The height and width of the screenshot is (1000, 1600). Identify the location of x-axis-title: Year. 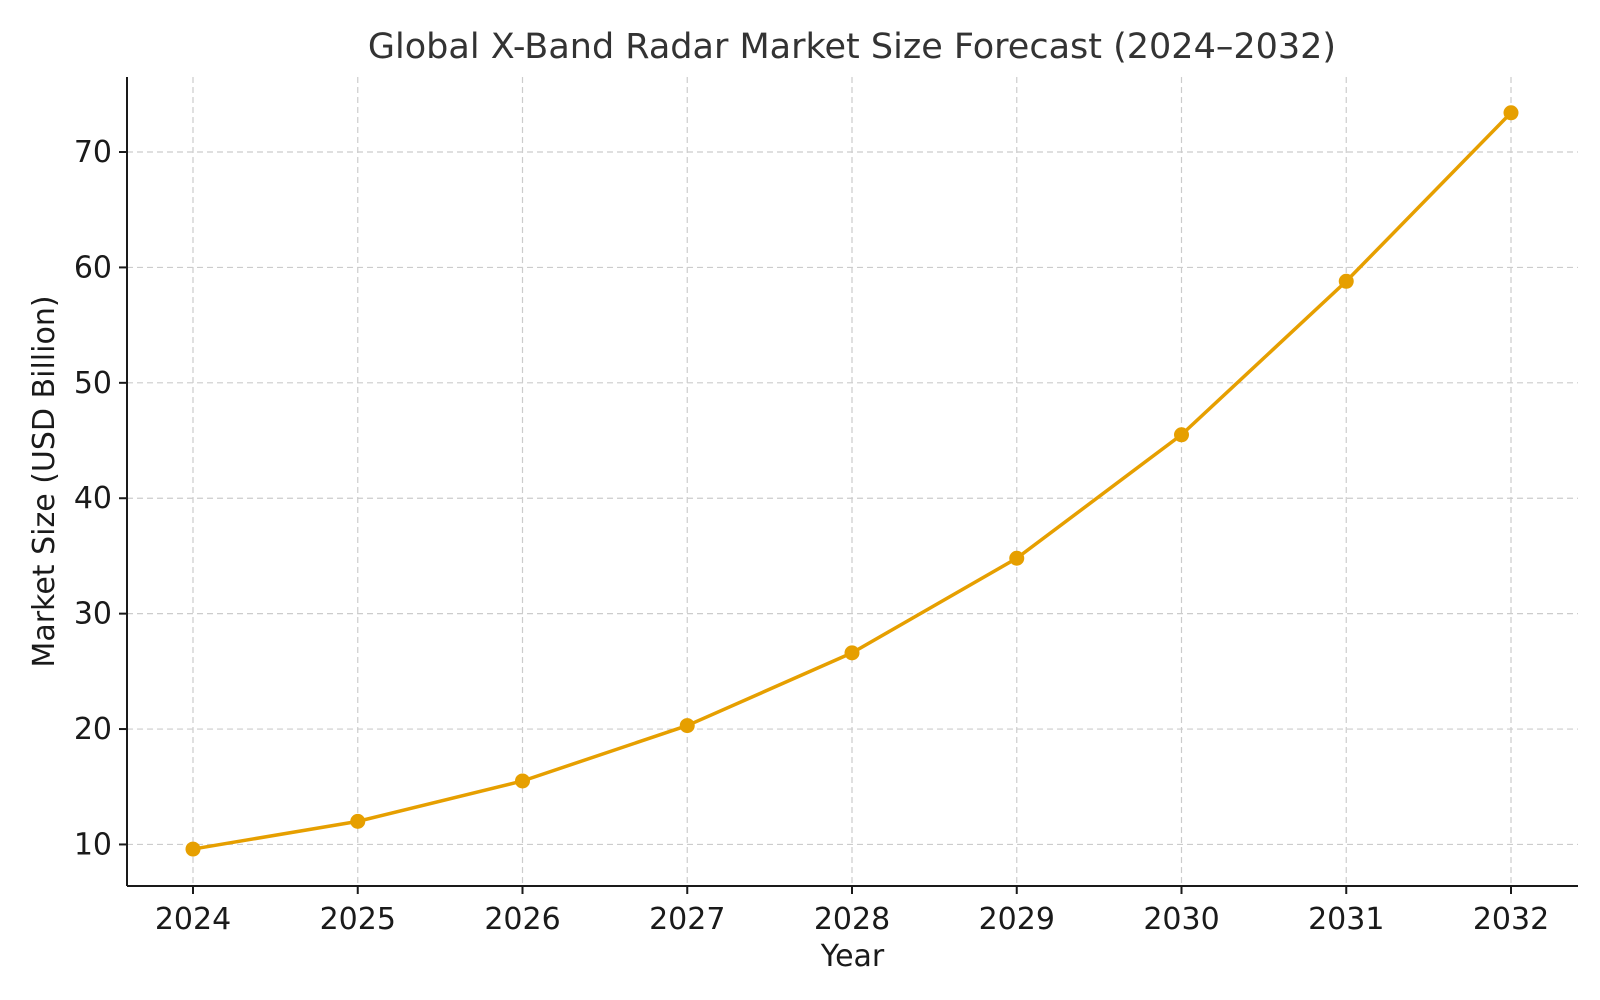
(852, 956).